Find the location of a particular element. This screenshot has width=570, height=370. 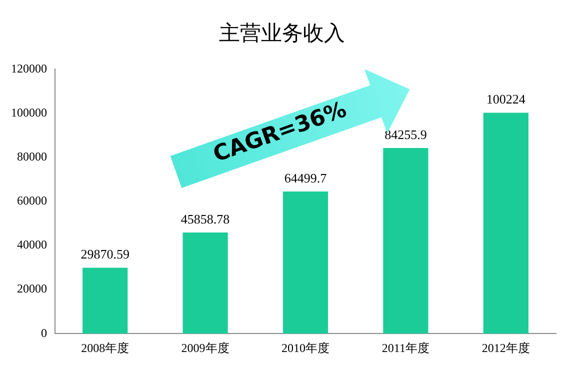

data-label: 100224 is located at coordinates (506, 99).